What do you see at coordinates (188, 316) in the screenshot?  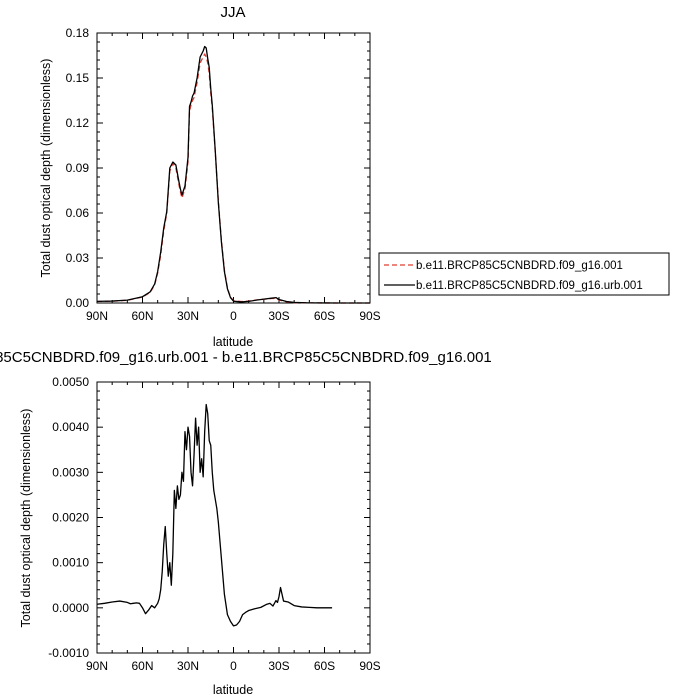 I see `top-xtick-label: 30N` at bounding box center [188, 316].